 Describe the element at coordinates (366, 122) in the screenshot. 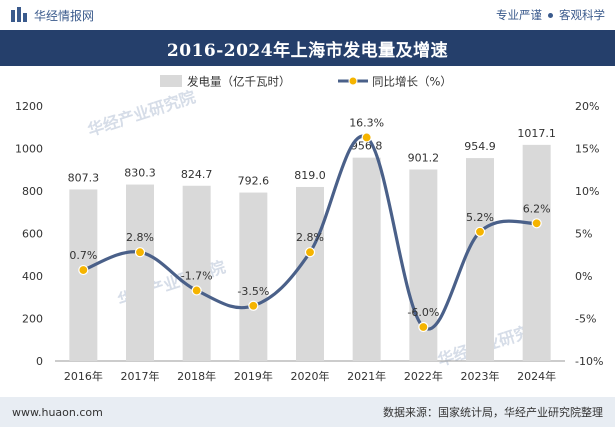

I see `growth-point-label: 16.3%` at that location.